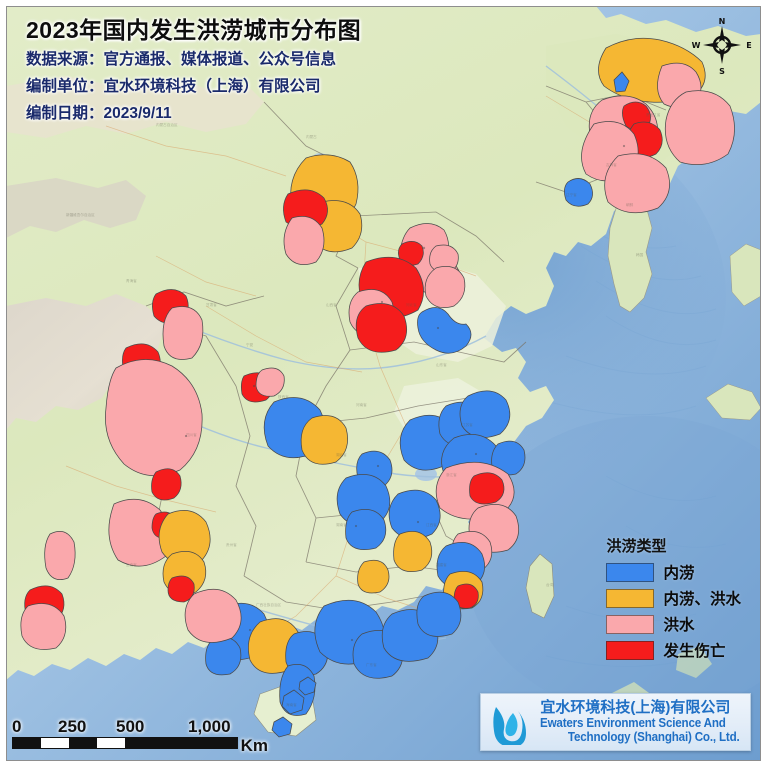 The image size is (767, 767). What do you see at coordinates (173, 86) in the screenshot?
I see `subtitle-organization: 编制单位：宜水环境科技（上海）有限公司` at bounding box center [173, 86].